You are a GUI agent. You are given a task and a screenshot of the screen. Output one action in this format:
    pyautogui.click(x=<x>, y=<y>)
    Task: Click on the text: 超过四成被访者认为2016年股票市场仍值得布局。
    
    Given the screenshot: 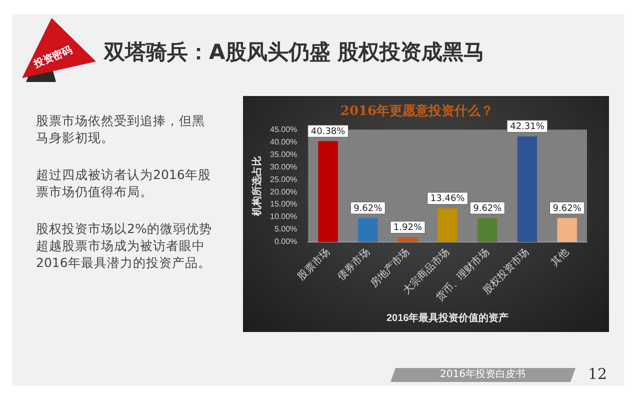 What is the action you would take?
    pyautogui.click(x=124, y=183)
    